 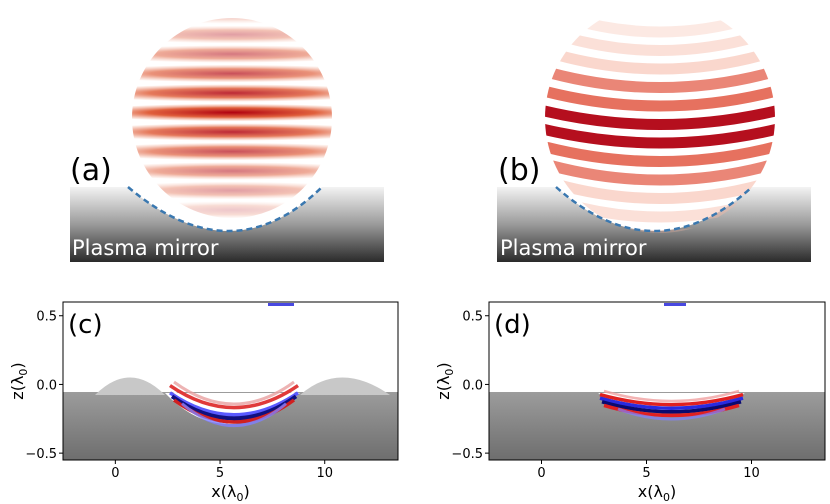 I want to click on top-blue-spot-d, so click(x=675, y=304).